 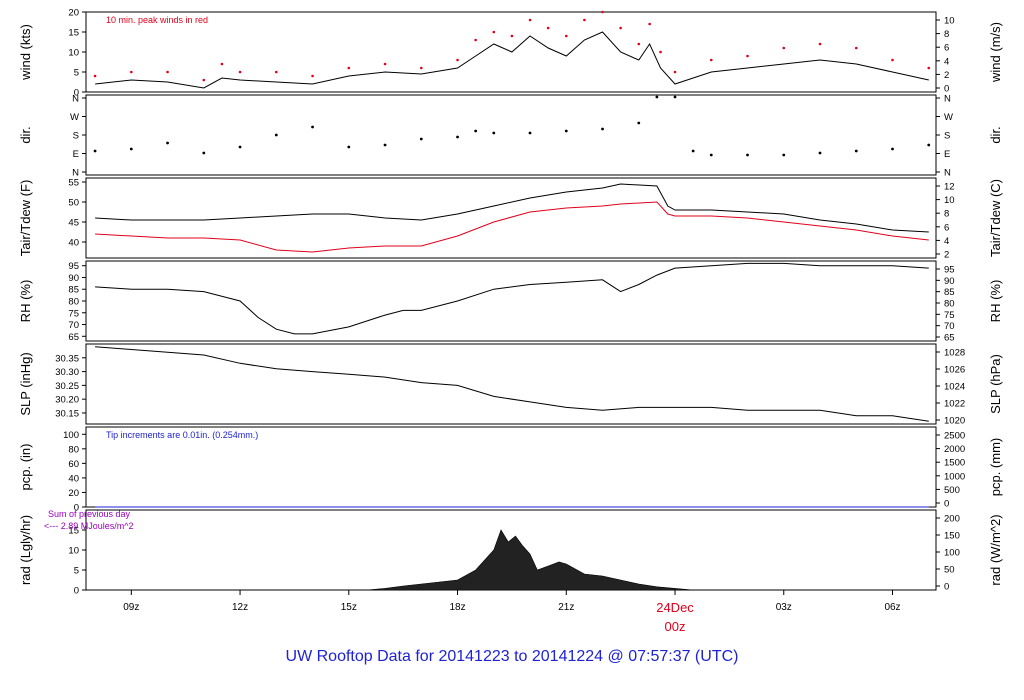 What do you see at coordinates (954, 404) in the screenshot?
I see `y-tick-label-right: 1022` at bounding box center [954, 404].